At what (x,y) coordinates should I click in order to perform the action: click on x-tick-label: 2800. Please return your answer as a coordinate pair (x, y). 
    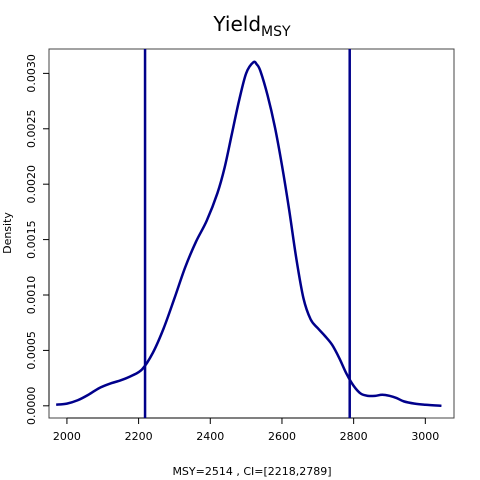
    Looking at the image, I should click on (354, 436).